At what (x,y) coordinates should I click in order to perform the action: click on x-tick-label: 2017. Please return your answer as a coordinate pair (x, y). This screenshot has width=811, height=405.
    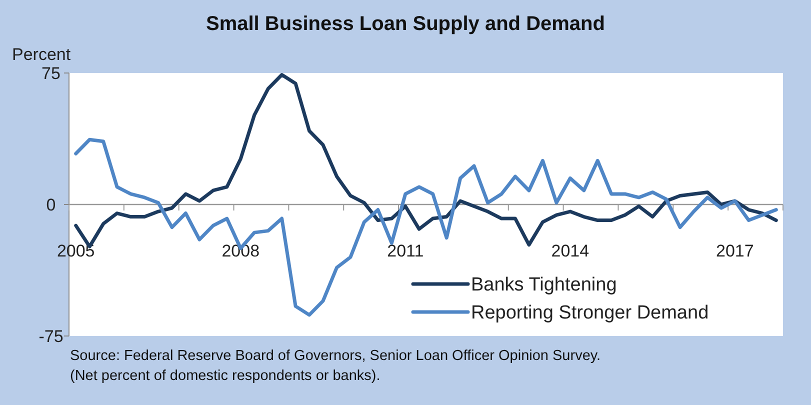
    Looking at the image, I should click on (735, 251).